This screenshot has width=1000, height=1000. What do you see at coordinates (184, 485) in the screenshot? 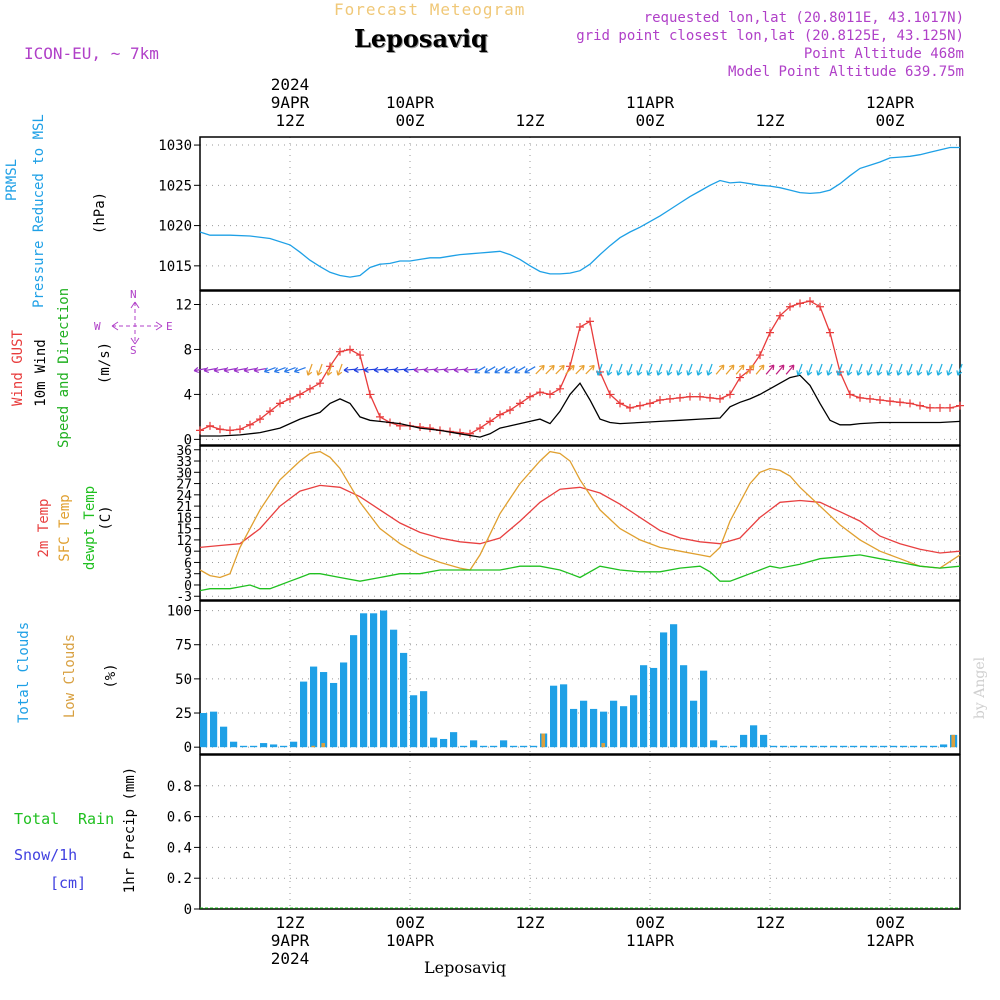
I see `temp-ytick-label: 27` at bounding box center [184, 485].